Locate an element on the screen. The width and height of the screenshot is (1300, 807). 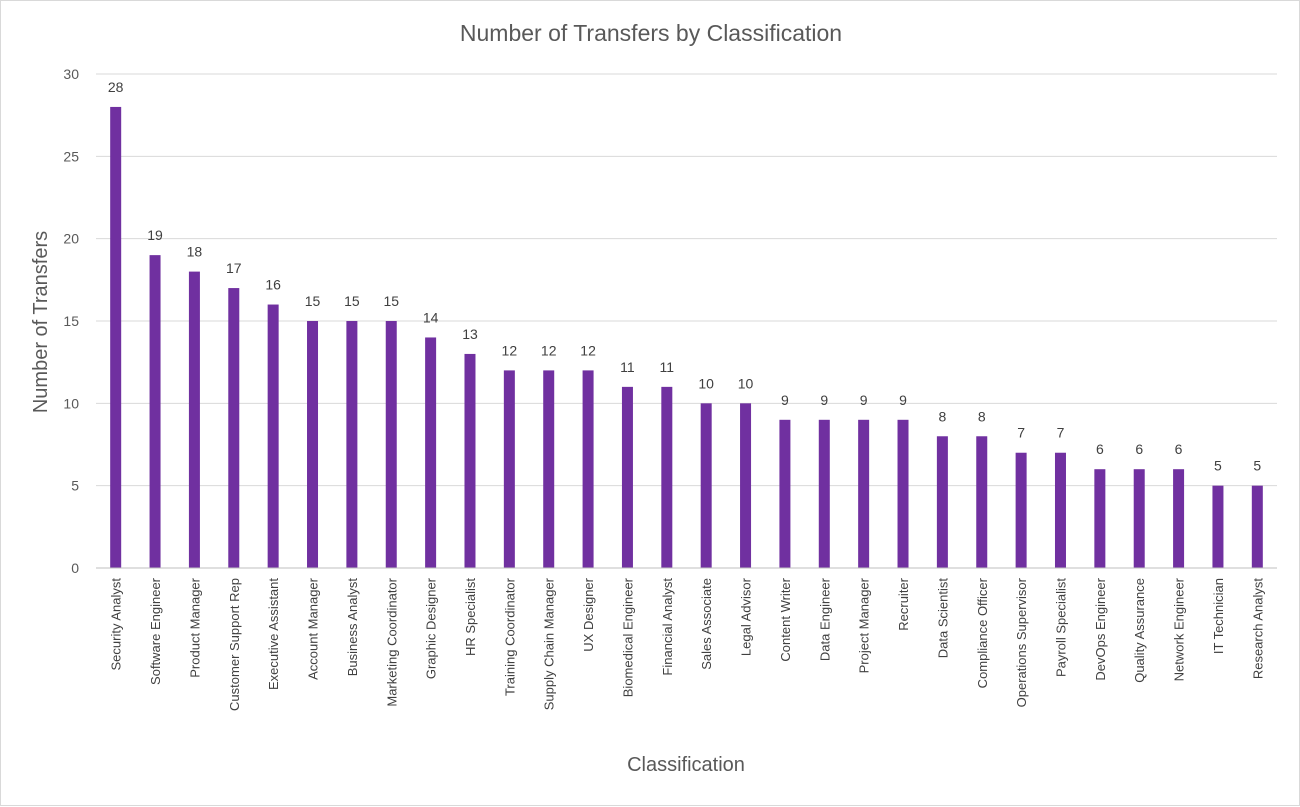
y-tick-label: 15 is located at coordinates (71, 321).